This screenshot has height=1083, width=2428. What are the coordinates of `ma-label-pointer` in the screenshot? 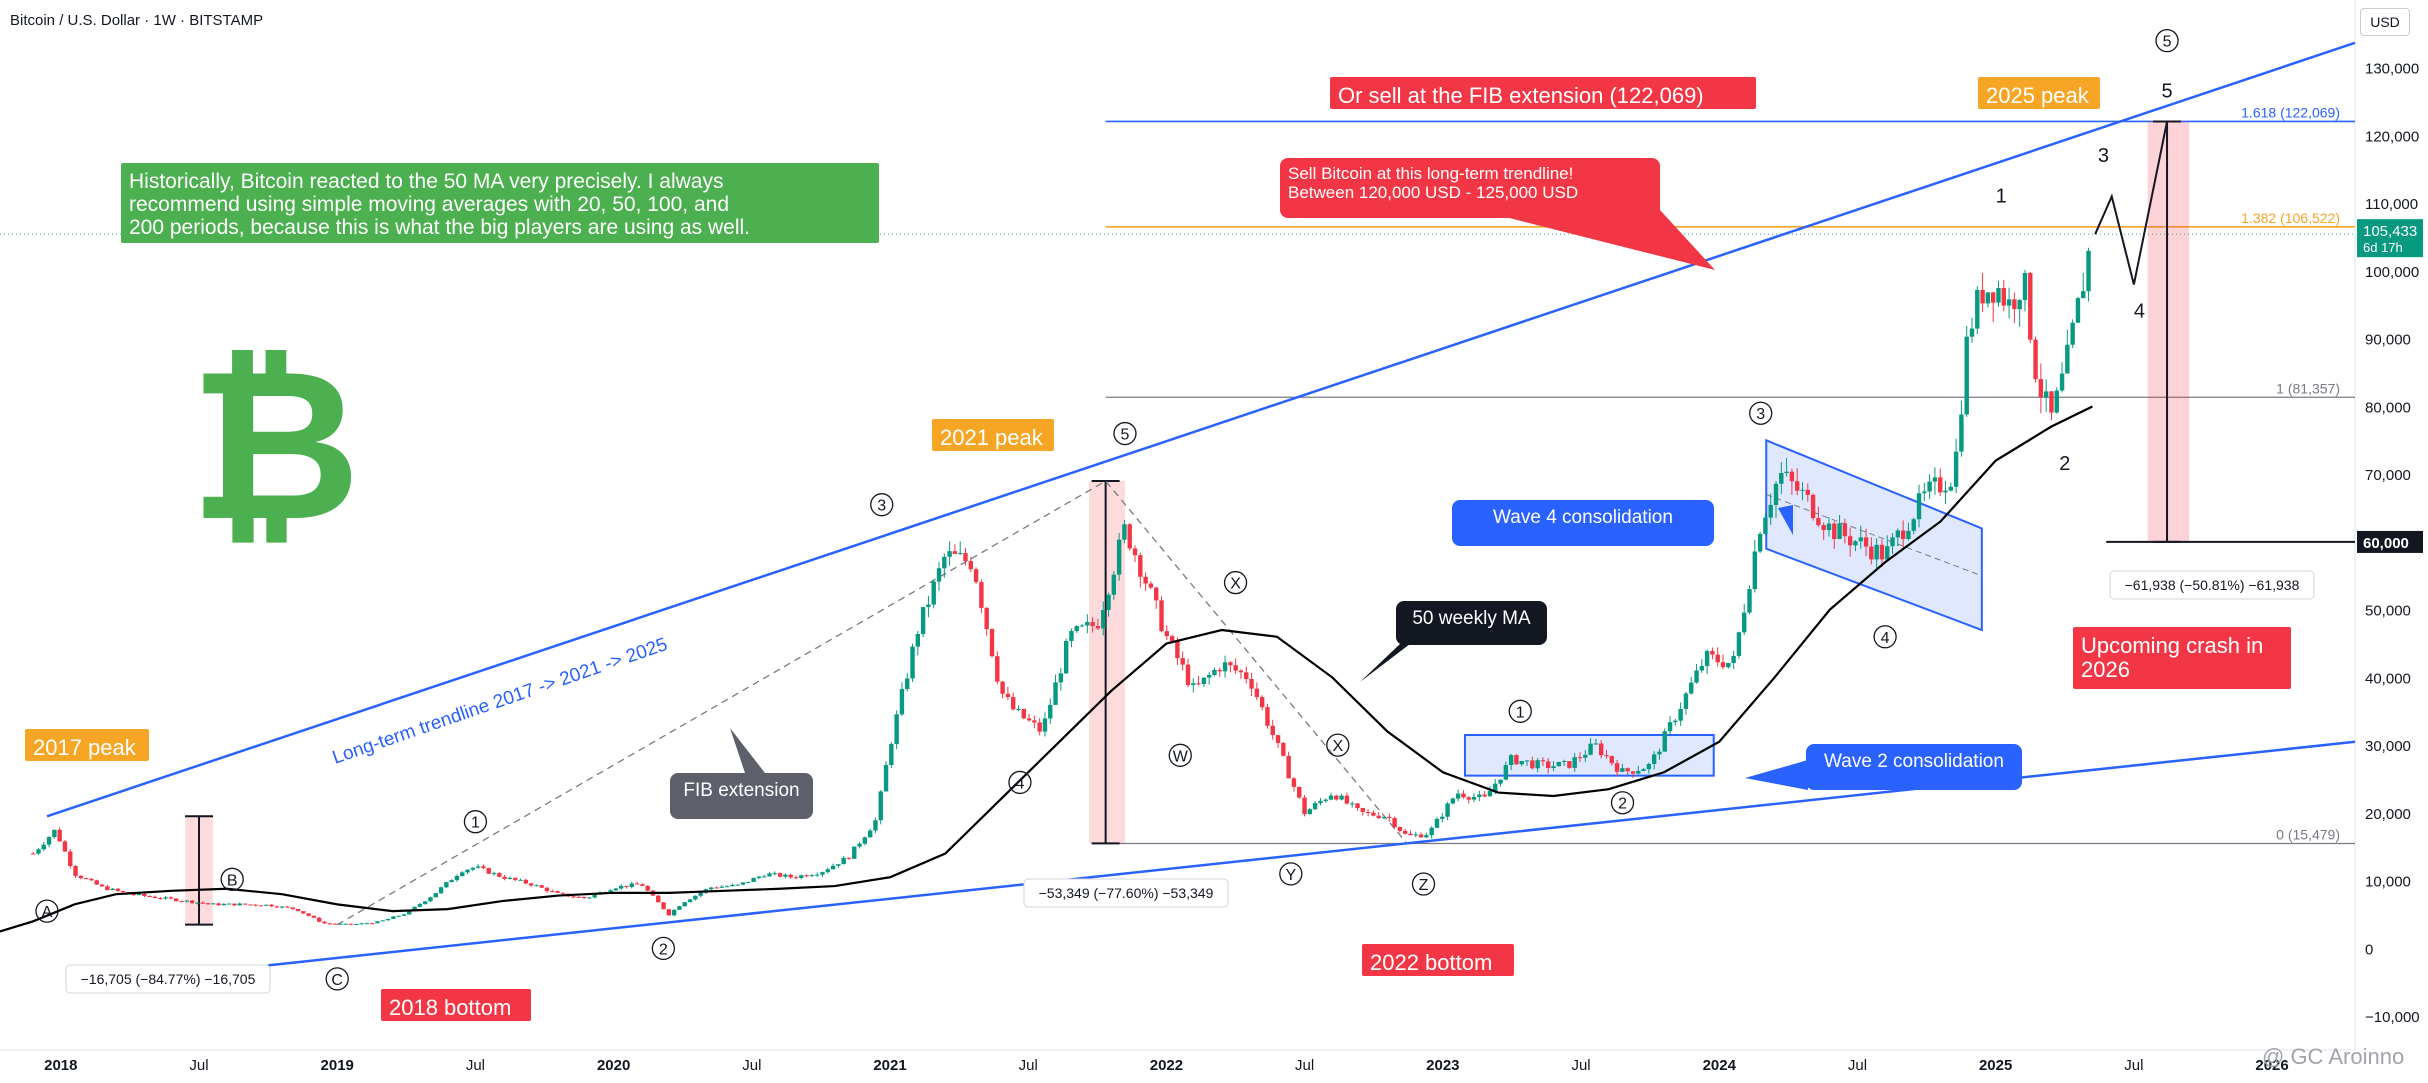 It's located at (1385, 663).